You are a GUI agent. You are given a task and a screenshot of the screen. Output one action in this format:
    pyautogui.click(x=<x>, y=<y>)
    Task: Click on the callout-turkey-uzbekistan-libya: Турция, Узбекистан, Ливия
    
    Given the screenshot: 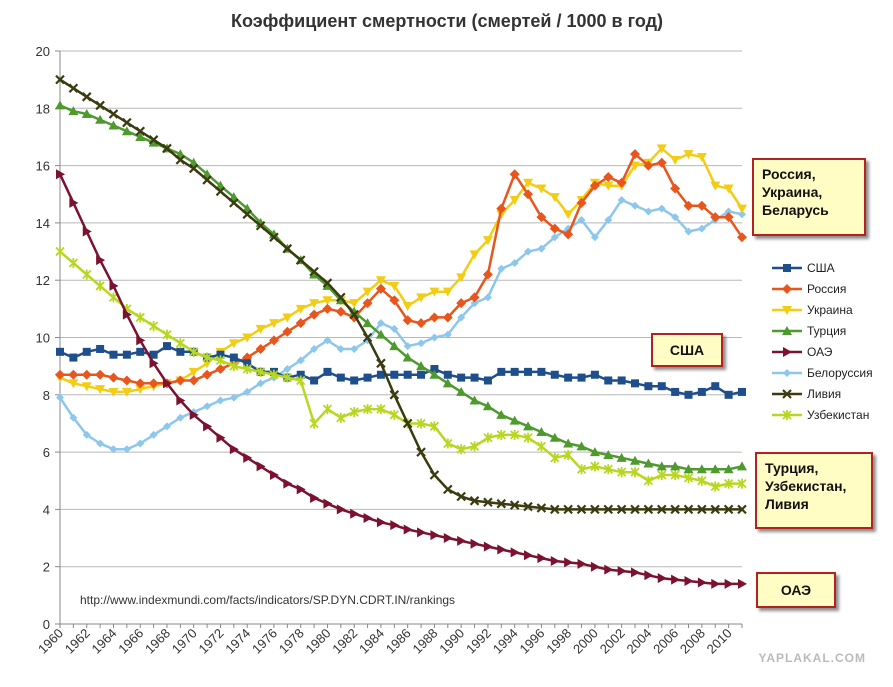 What is the action you would take?
    pyautogui.click(x=814, y=490)
    